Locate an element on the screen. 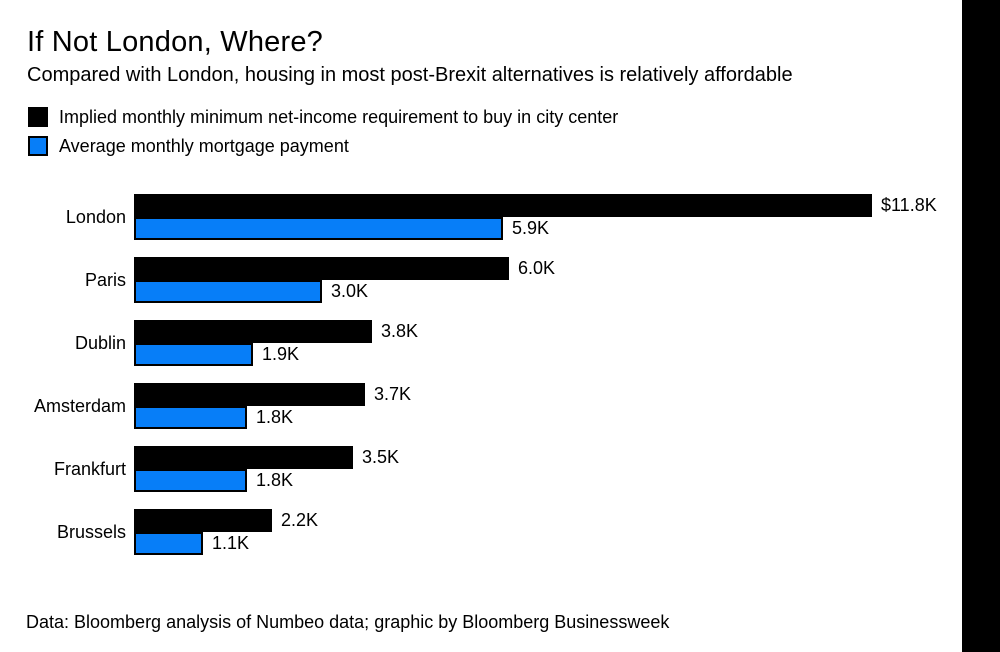 The image size is (1000, 652). chart-row: London $11.8K 5.9K is located at coordinates (481, 217).